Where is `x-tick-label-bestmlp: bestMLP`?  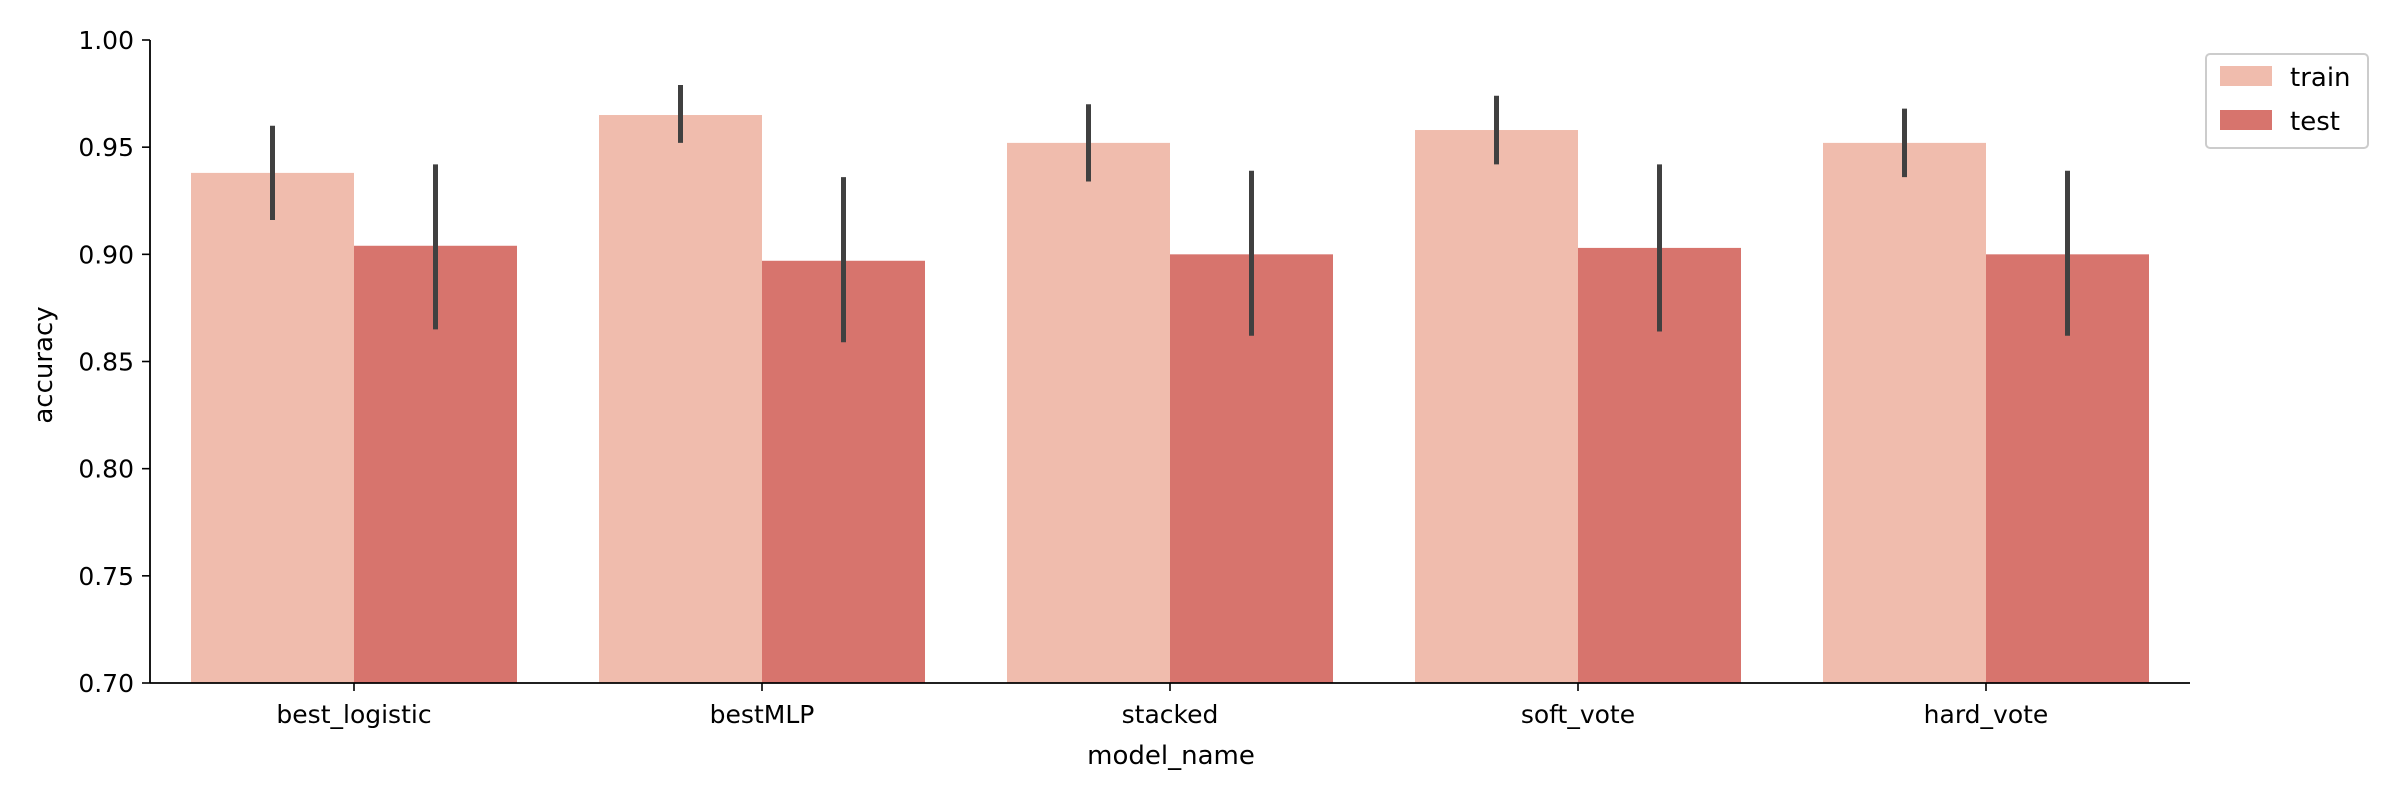 x-tick-label-bestmlp: bestMLP is located at coordinates (762, 714).